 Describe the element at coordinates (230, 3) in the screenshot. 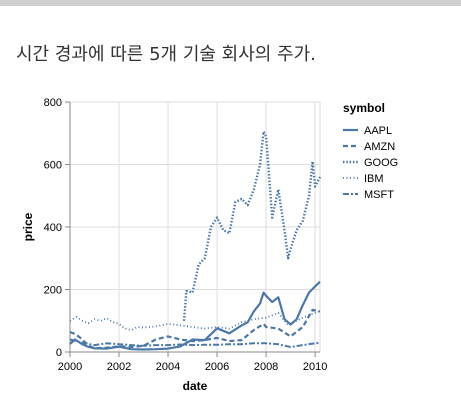

I see `top-divider-bar` at that location.